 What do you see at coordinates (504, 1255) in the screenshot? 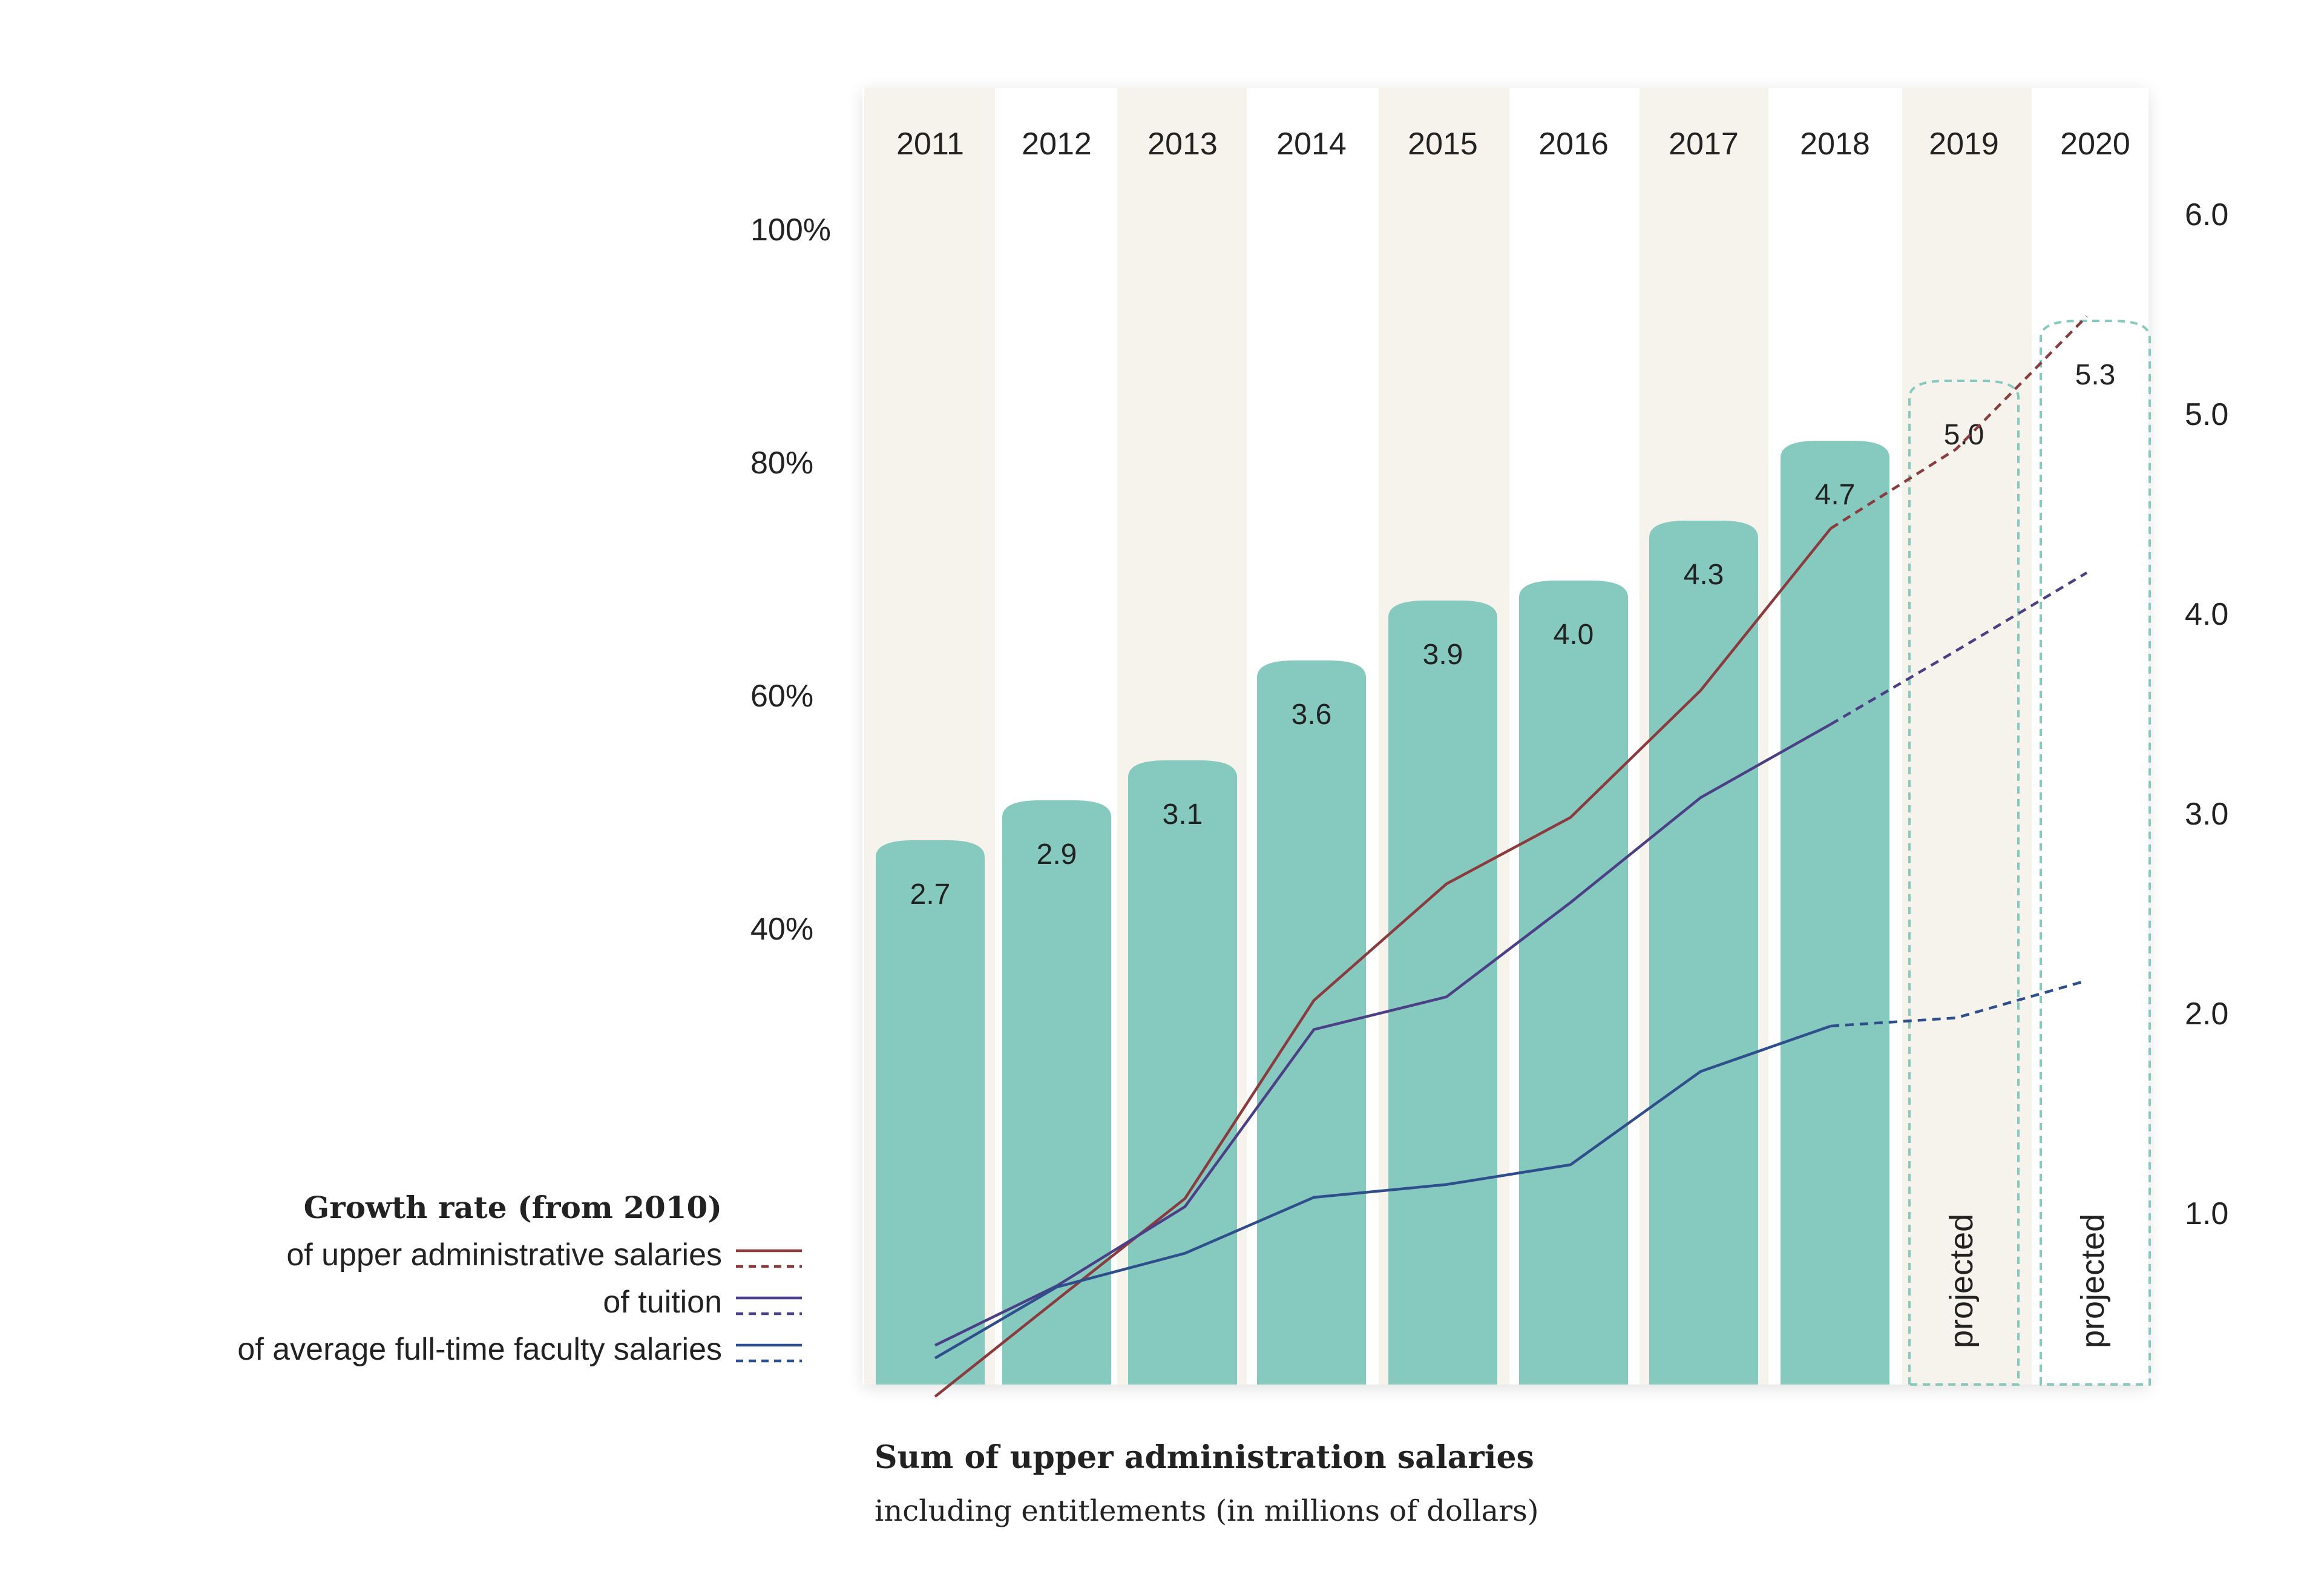
I see `legend-label-admin: of upper administrative salaries` at bounding box center [504, 1255].